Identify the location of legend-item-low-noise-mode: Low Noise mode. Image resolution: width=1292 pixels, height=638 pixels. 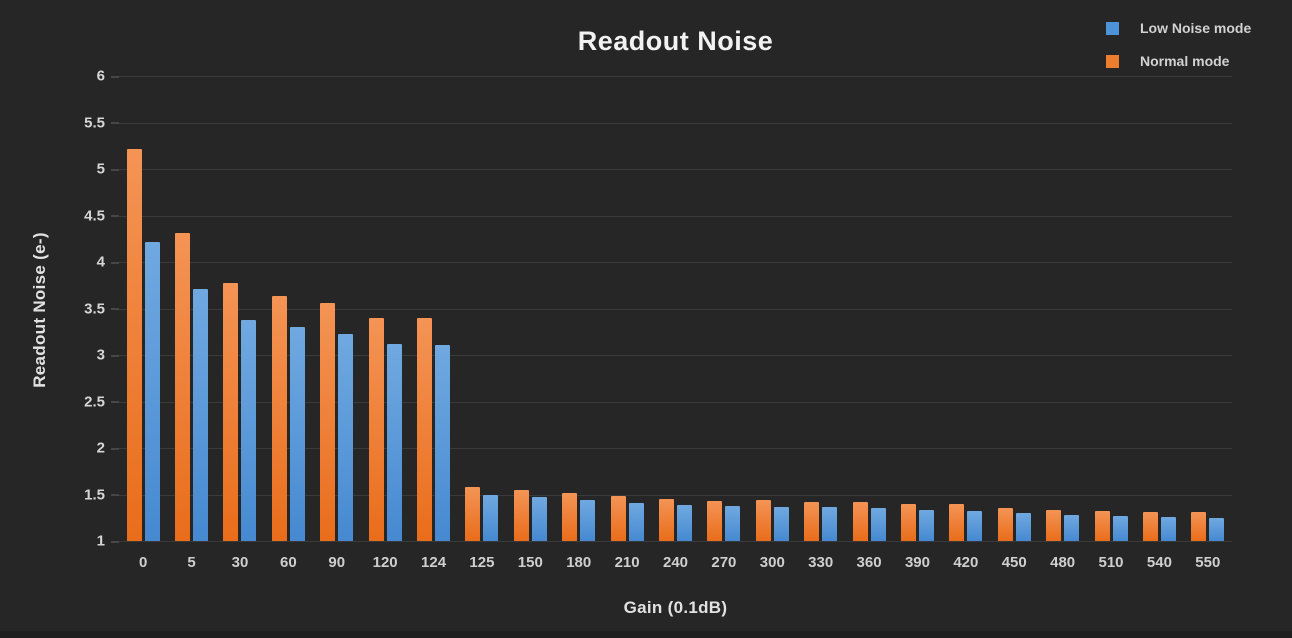
(1178, 28).